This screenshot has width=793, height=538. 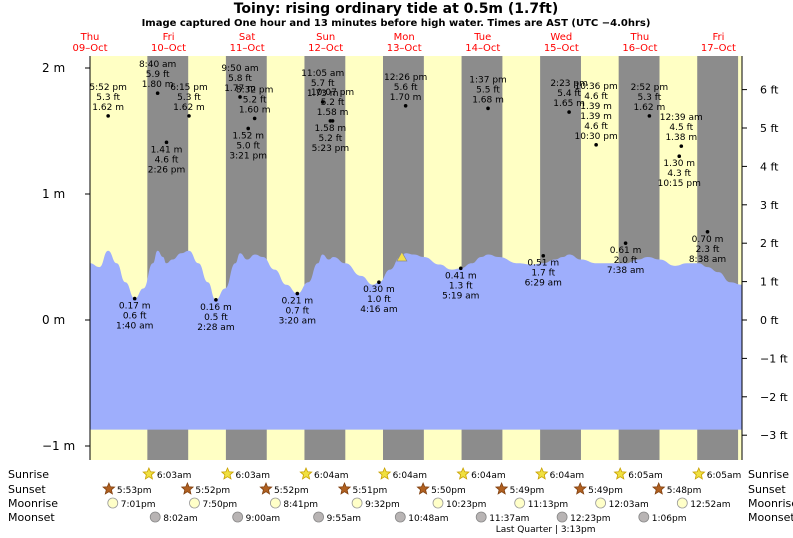 I want to click on tide-label: 10:15 pm, so click(x=679, y=184).